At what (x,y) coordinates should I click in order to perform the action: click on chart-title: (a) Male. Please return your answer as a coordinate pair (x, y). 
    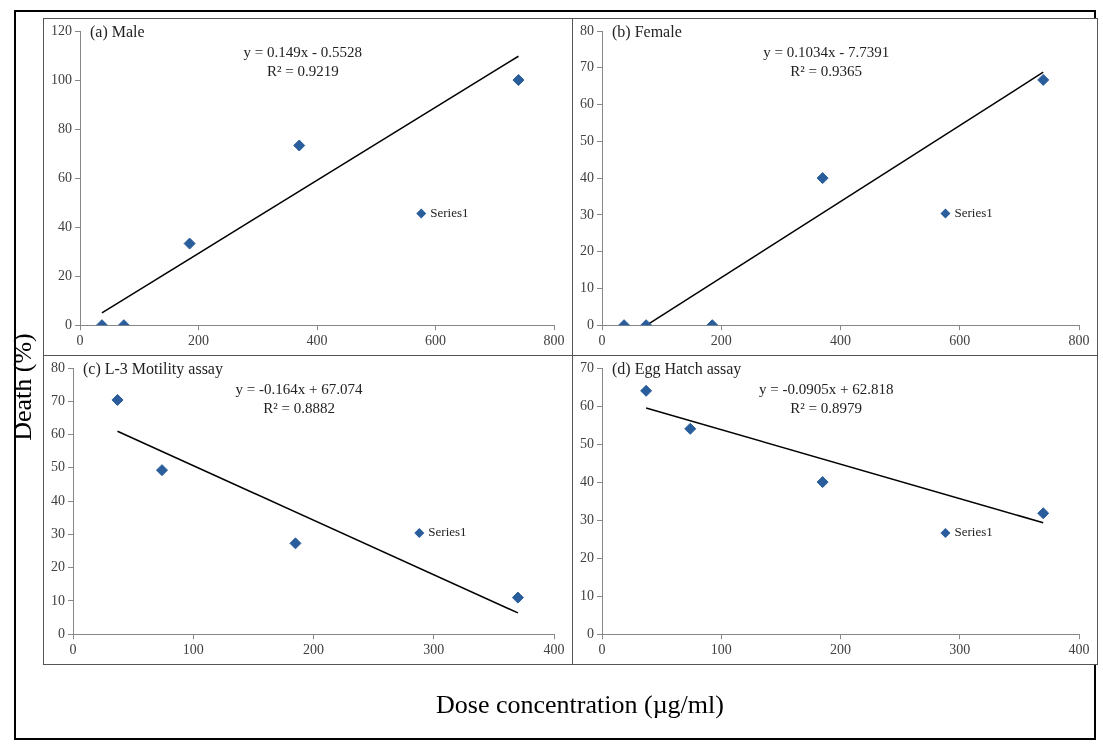
    Looking at the image, I should click on (117, 32).